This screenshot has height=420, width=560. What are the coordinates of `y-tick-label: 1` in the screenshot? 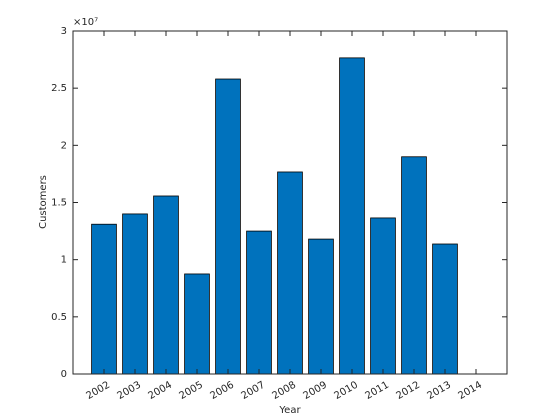 It's located at (64, 260).